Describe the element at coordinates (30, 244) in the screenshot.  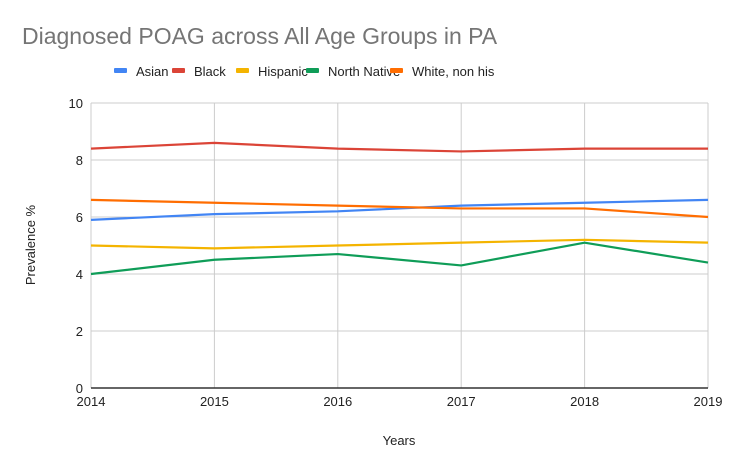
I see `y-axis-label: Prevalence %` at that location.